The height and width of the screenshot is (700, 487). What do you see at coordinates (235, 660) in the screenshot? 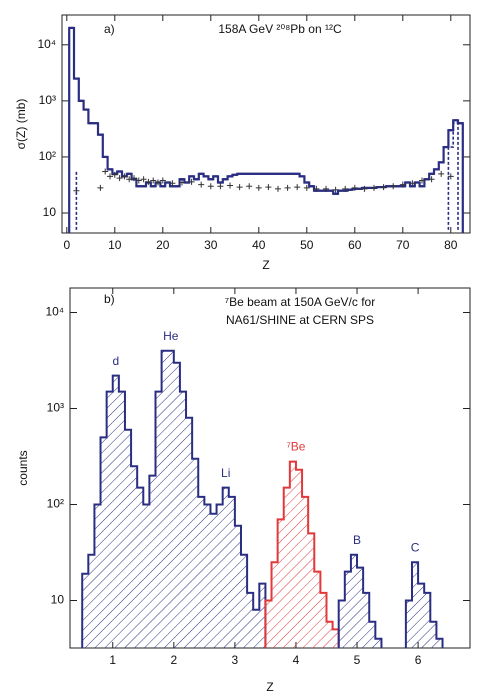
I see `x-tick-label: 3` at bounding box center [235, 660].